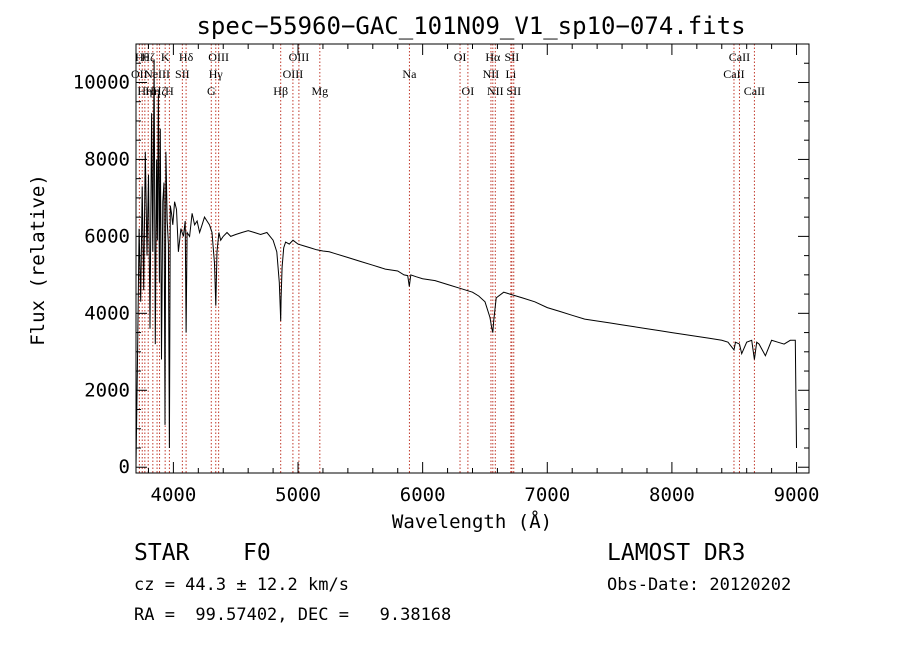  Describe the element at coordinates (470, 26) in the screenshot. I see `chart-title: spec−55960−GAC_101N09_V1_sp10−074.fits` at that location.